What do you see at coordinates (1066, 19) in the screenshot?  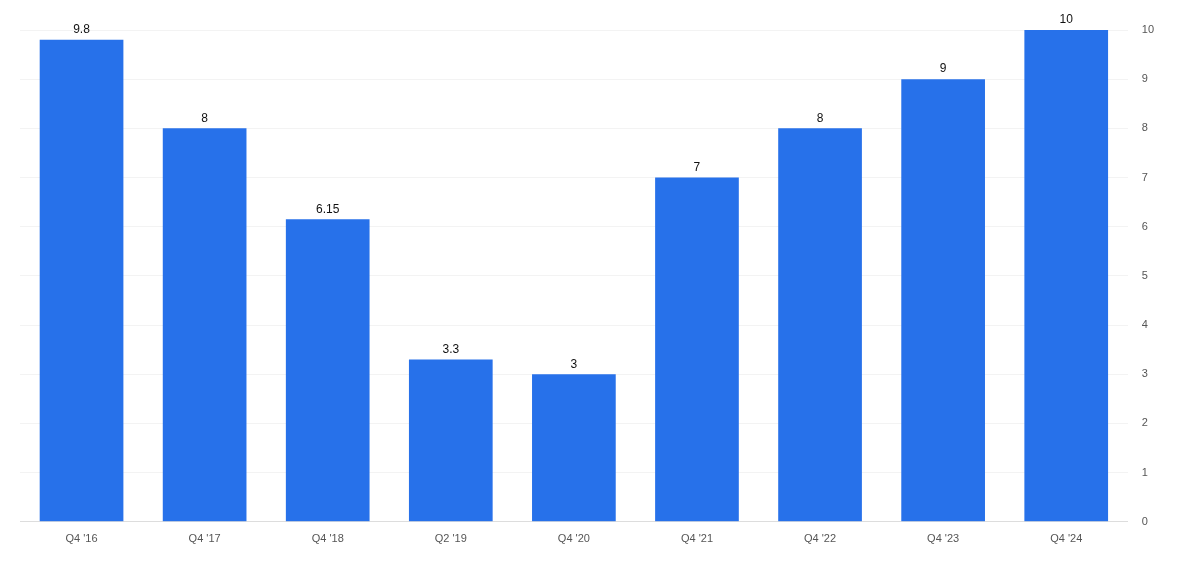 I see `data-label: 10` at bounding box center [1066, 19].